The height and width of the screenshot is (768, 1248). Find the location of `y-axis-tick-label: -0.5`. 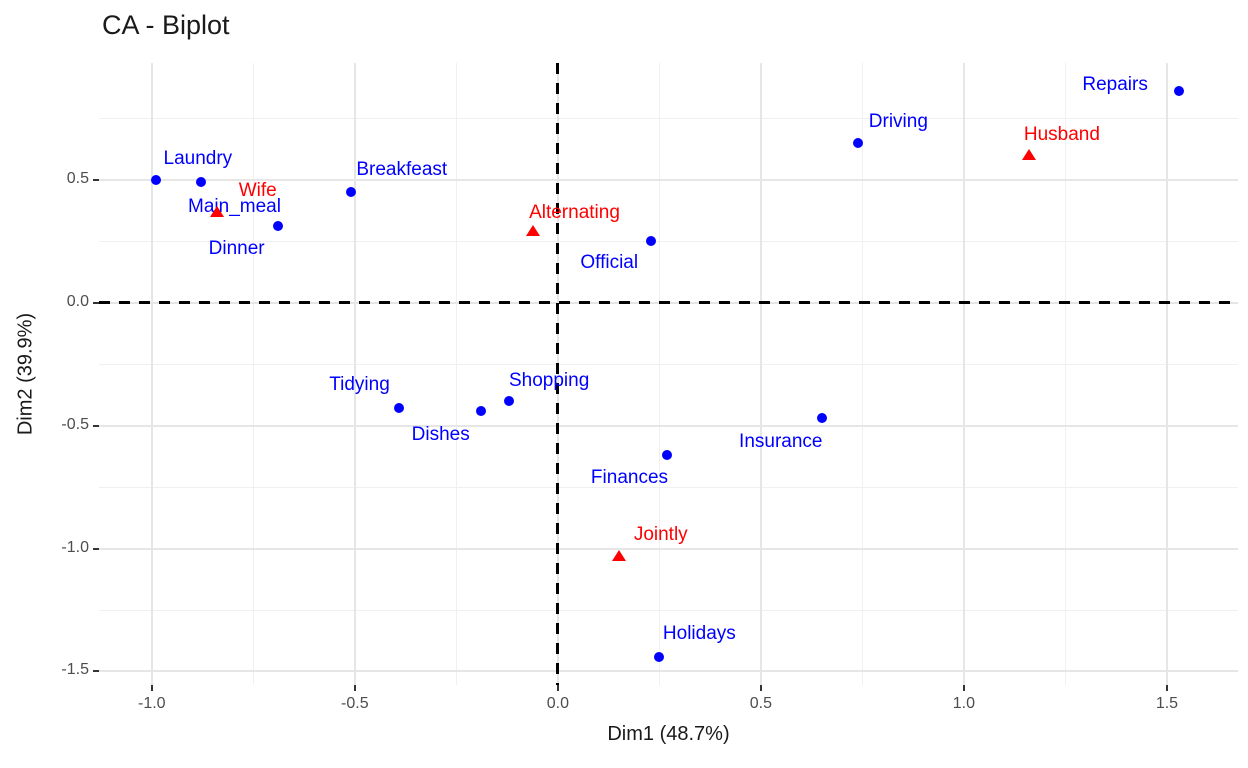

y-axis-tick-label: -0.5 is located at coordinates (75, 424).